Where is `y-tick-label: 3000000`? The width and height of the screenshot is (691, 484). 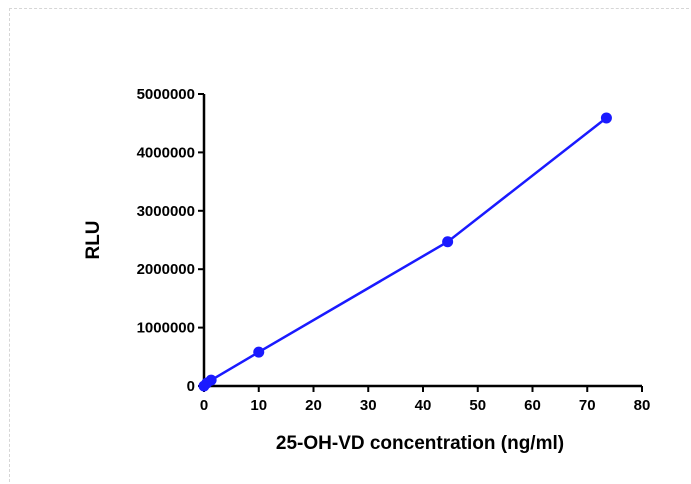
y-tick-label: 3000000 is located at coordinates (166, 211).